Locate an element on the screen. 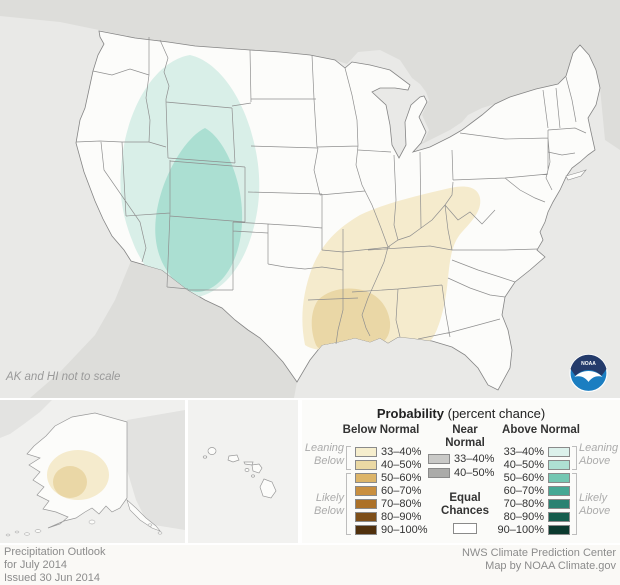 The image size is (620, 585). above-normal-region-inner is located at coordinates (199, 210).